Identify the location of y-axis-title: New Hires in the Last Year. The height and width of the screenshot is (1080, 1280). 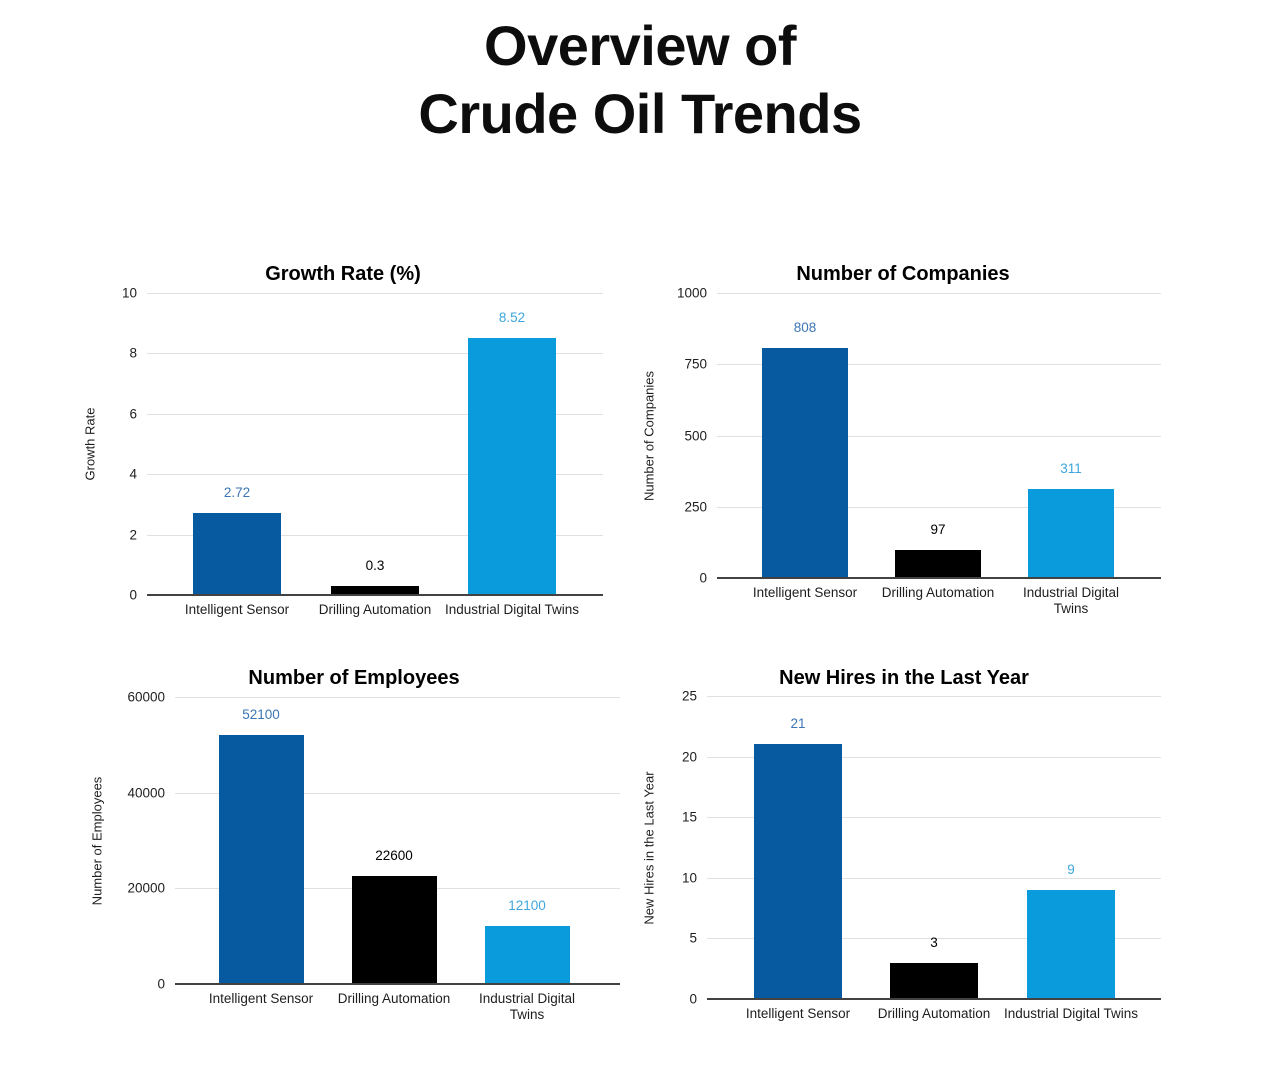
(649, 848).